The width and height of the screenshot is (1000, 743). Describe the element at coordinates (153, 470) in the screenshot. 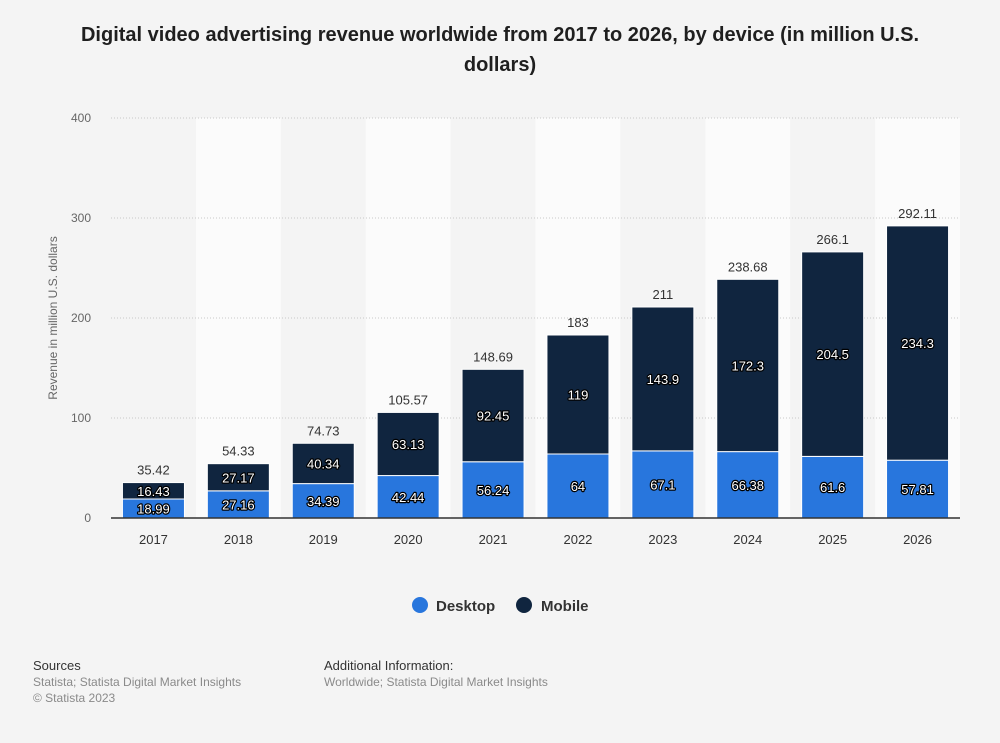

I see `total-label: 35.42` at that location.